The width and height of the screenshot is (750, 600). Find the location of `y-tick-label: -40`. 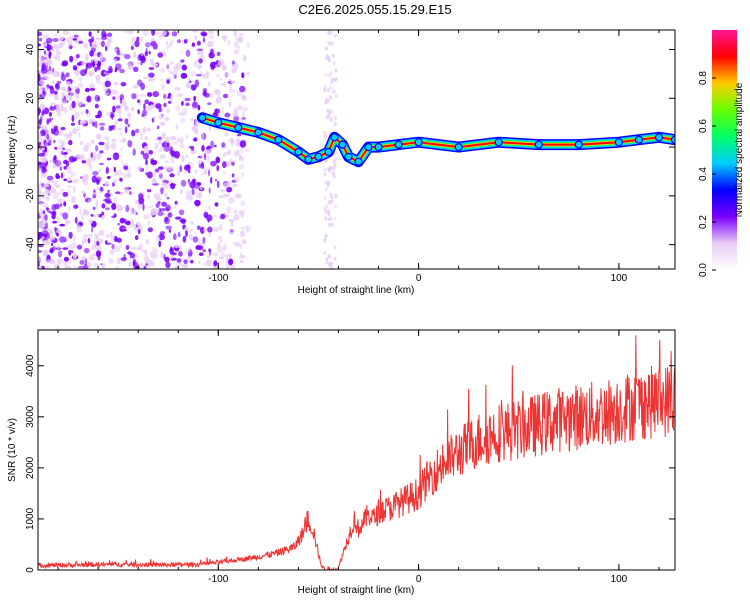

y-tick-label: -40 is located at coordinates (30, 244).